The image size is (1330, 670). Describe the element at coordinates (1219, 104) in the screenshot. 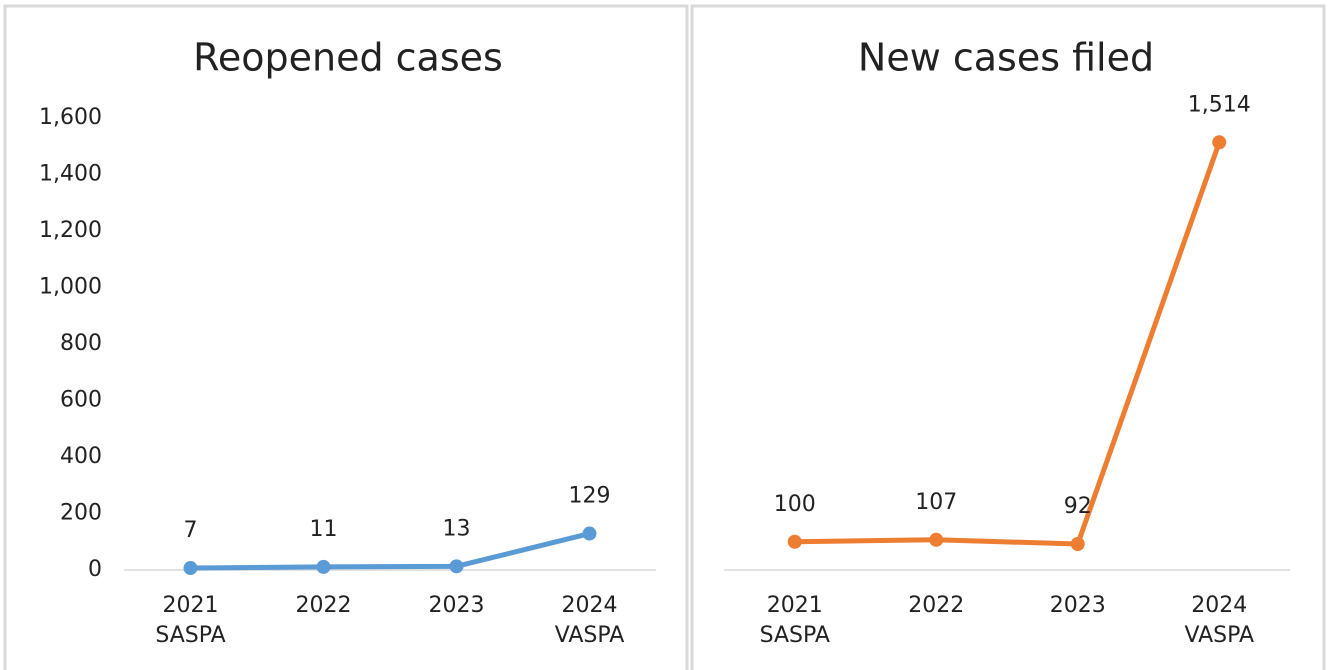

I see `data-label: 1,514` at that location.